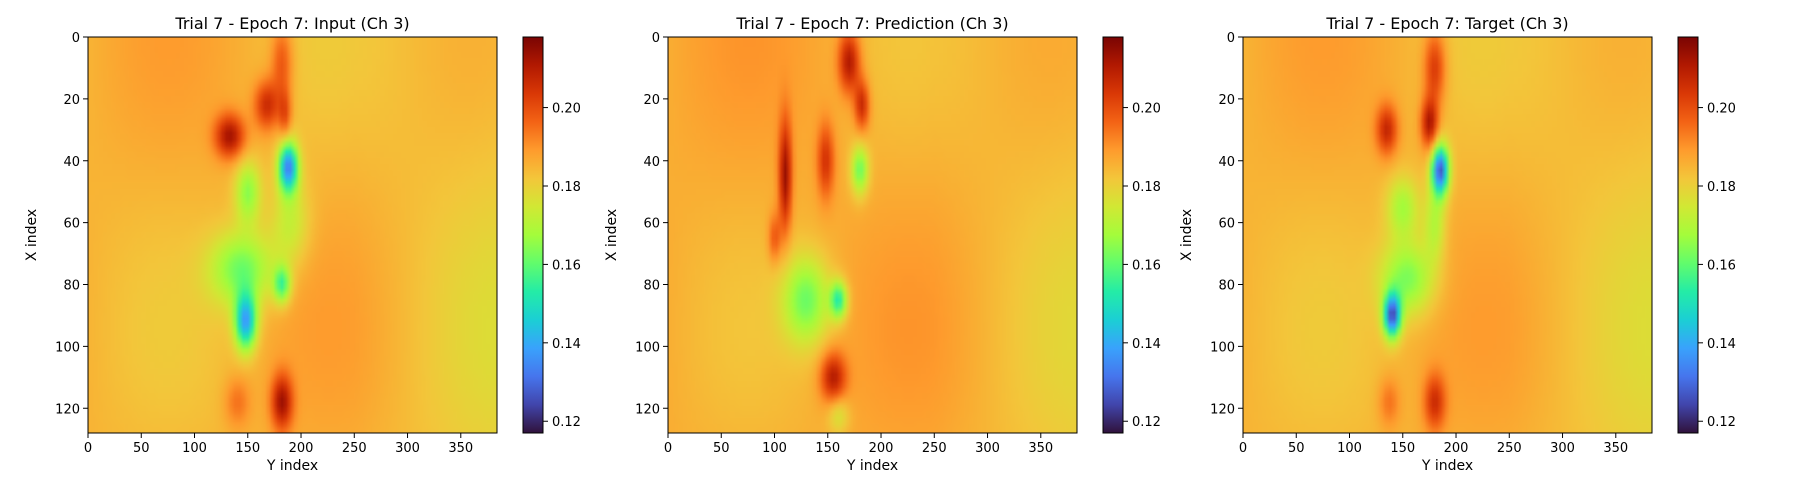  What do you see at coordinates (1446, 23) in the screenshot?
I see `chart-title: Trial 7 - Epoch 7: Target (Ch 3)` at bounding box center [1446, 23].